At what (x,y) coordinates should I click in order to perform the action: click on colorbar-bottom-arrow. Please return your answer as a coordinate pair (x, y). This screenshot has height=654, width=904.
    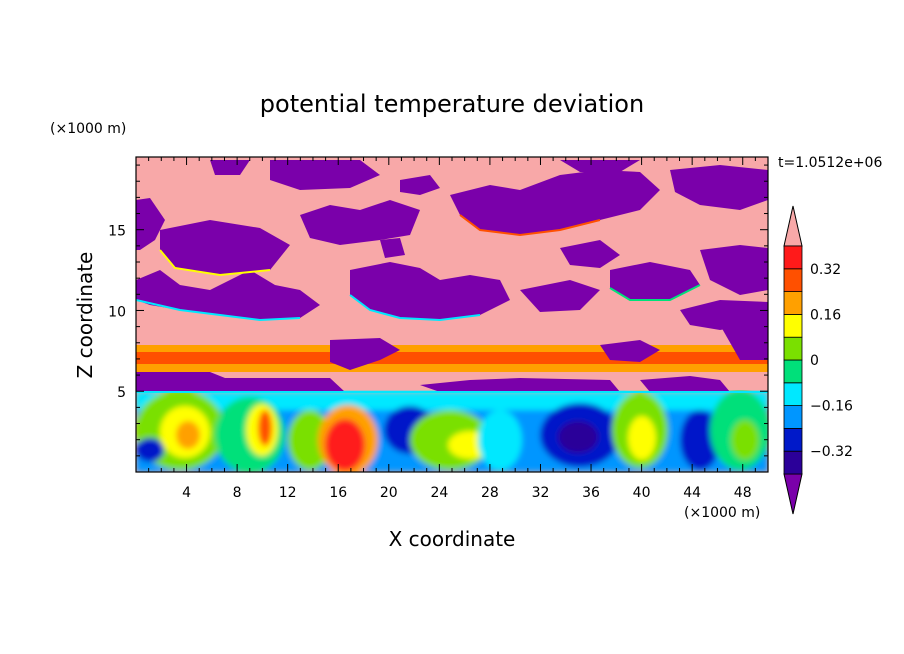
    Looking at the image, I should click on (793, 494).